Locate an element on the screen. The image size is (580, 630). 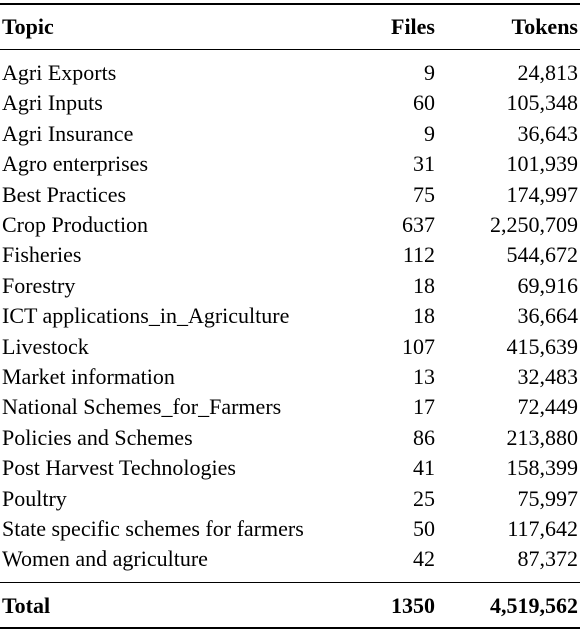
row-topic: Fisheries is located at coordinates (42, 255).